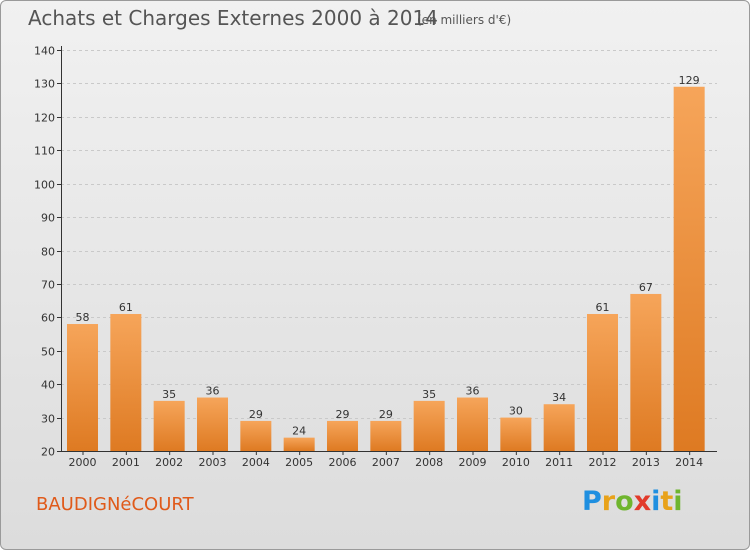 The height and width of the screenshot is (550, 750). I want to click on proxiti-logo: Proxiti, so click(632, 501).